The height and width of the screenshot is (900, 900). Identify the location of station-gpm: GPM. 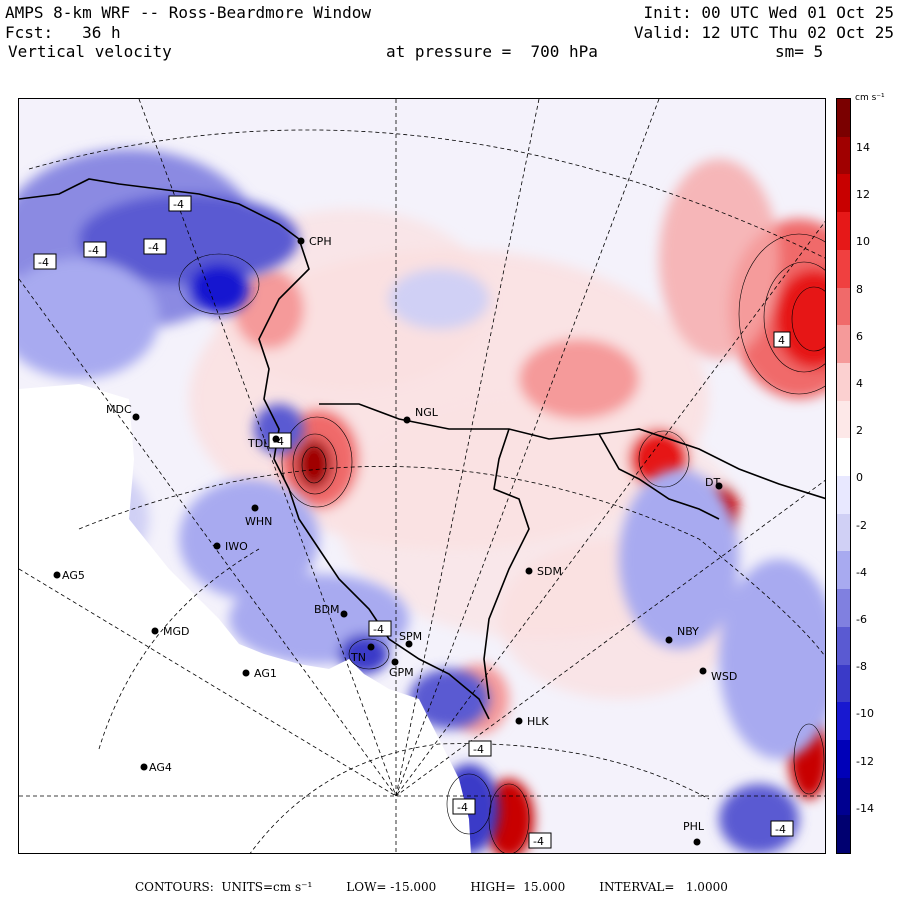
(401, 669).